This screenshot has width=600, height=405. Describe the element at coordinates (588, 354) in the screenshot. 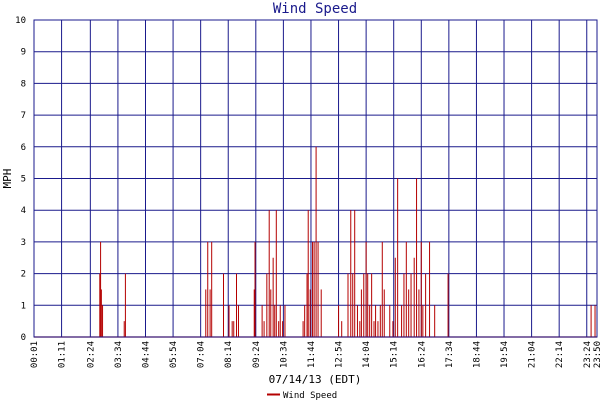

I see `x-tick-label: 23:24` at that location.